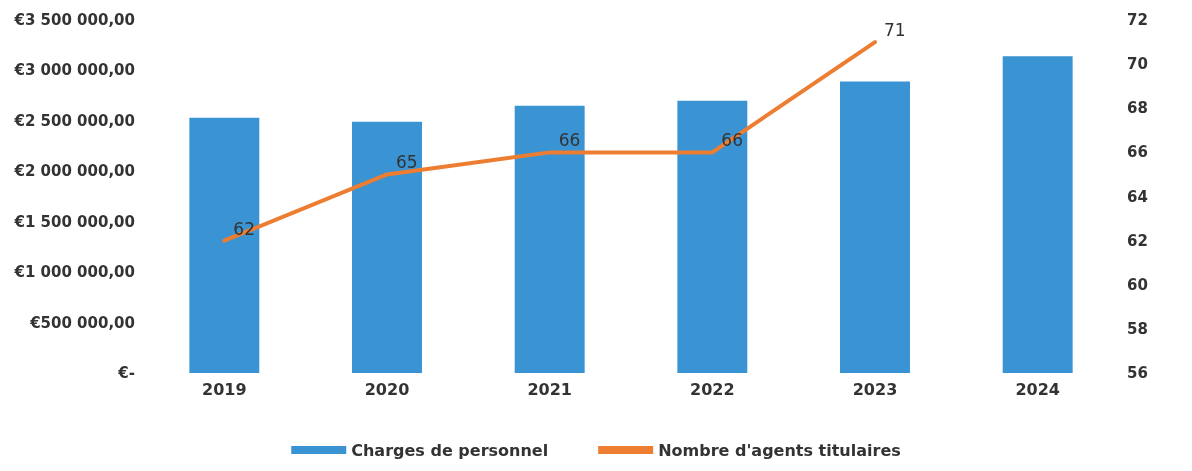  I want to click on legend-label: Charges de personnel, so click(450, 450).